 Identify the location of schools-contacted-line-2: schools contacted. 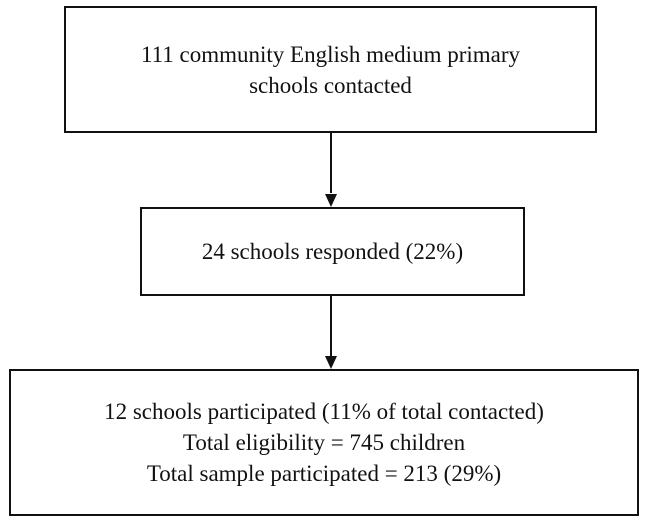
(330, 85).